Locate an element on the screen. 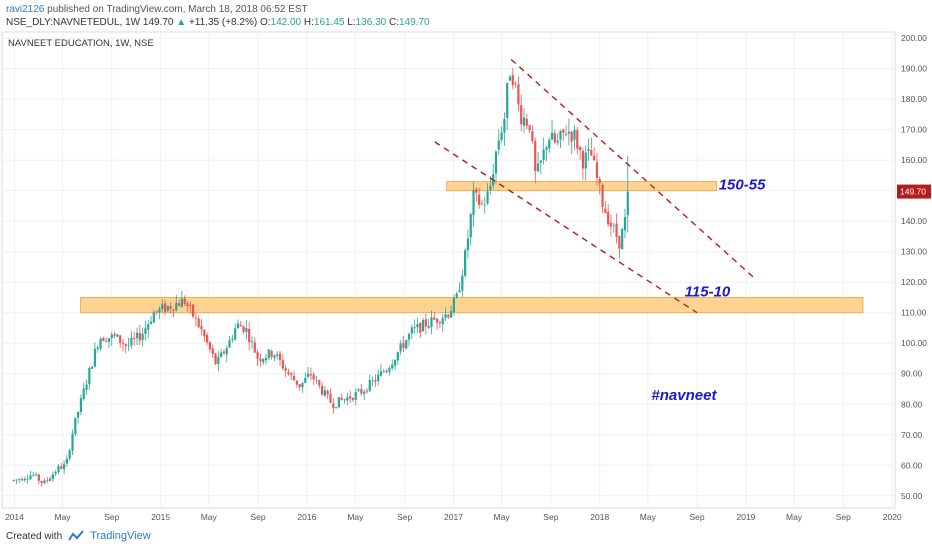  last-price-tag is located at coordinates (914, 191).